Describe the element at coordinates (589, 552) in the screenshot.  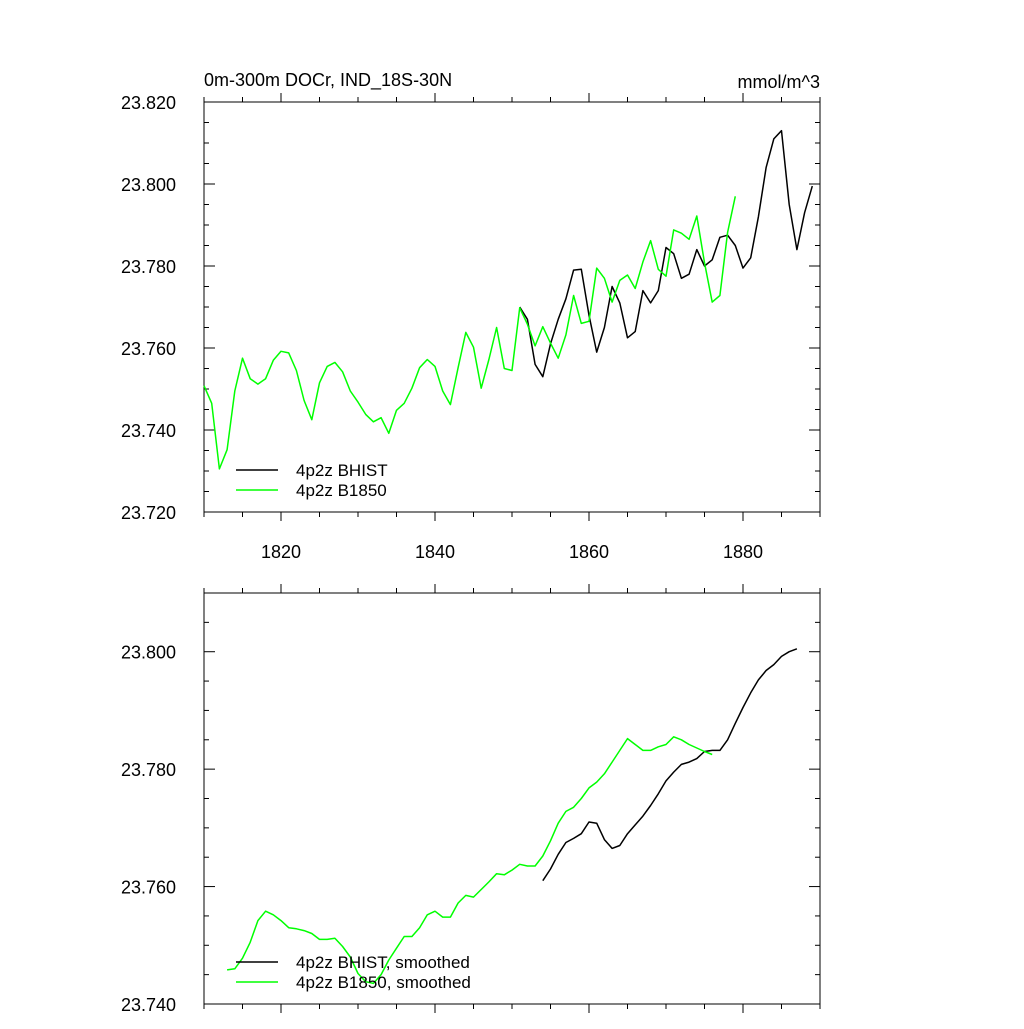
I see `x-tick-label: 1860` at that location.